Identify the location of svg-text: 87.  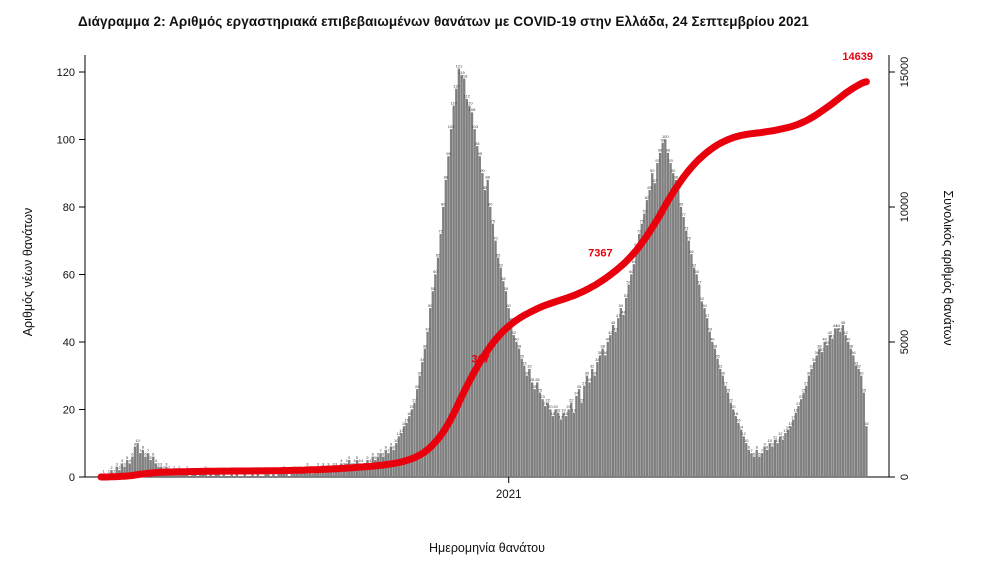
(655, 180).